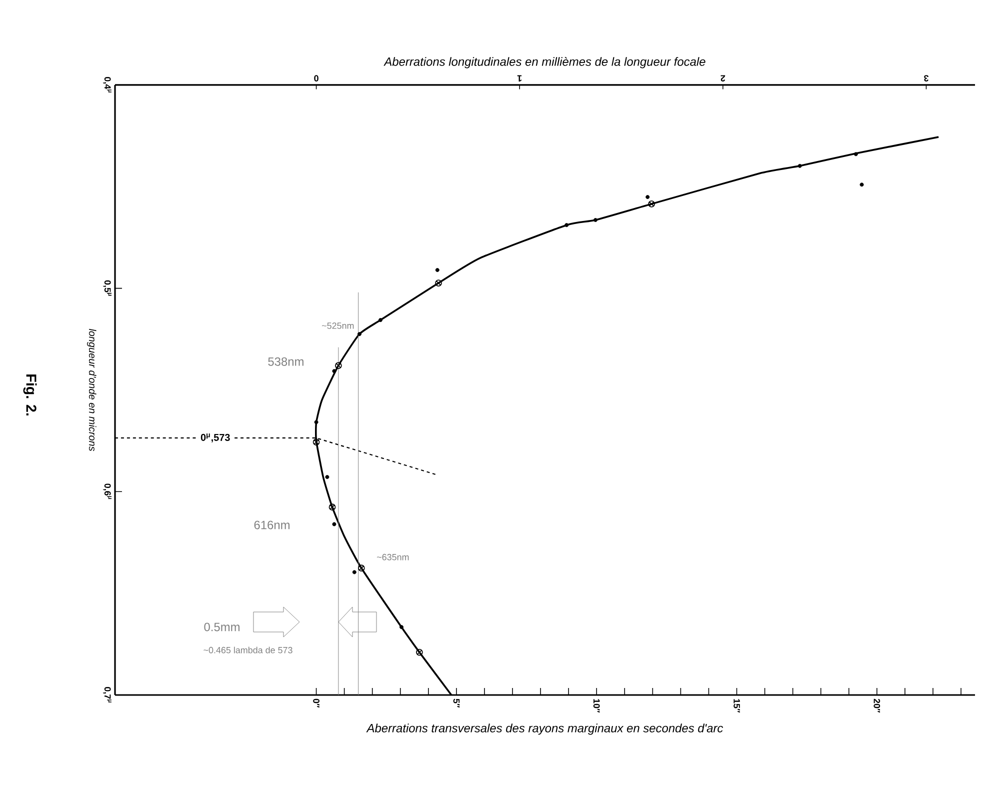 Image resolution: width=996 pixels, height=790 pixels. Describe the element at coordinates (338, 325) in the screenshot. I see `annotation: ~525nm` at that location.